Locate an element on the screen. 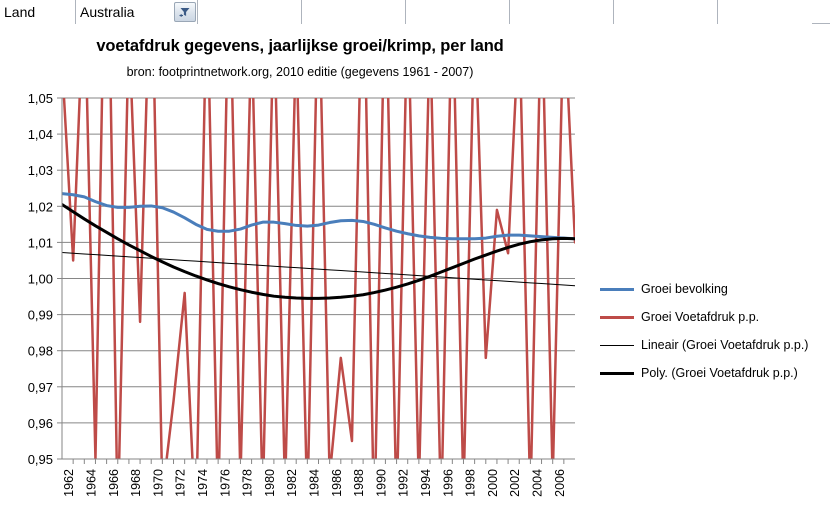 This screenshot has height=517, width=830. x-tick-label: 1970 is located at coordinates (158, 483).